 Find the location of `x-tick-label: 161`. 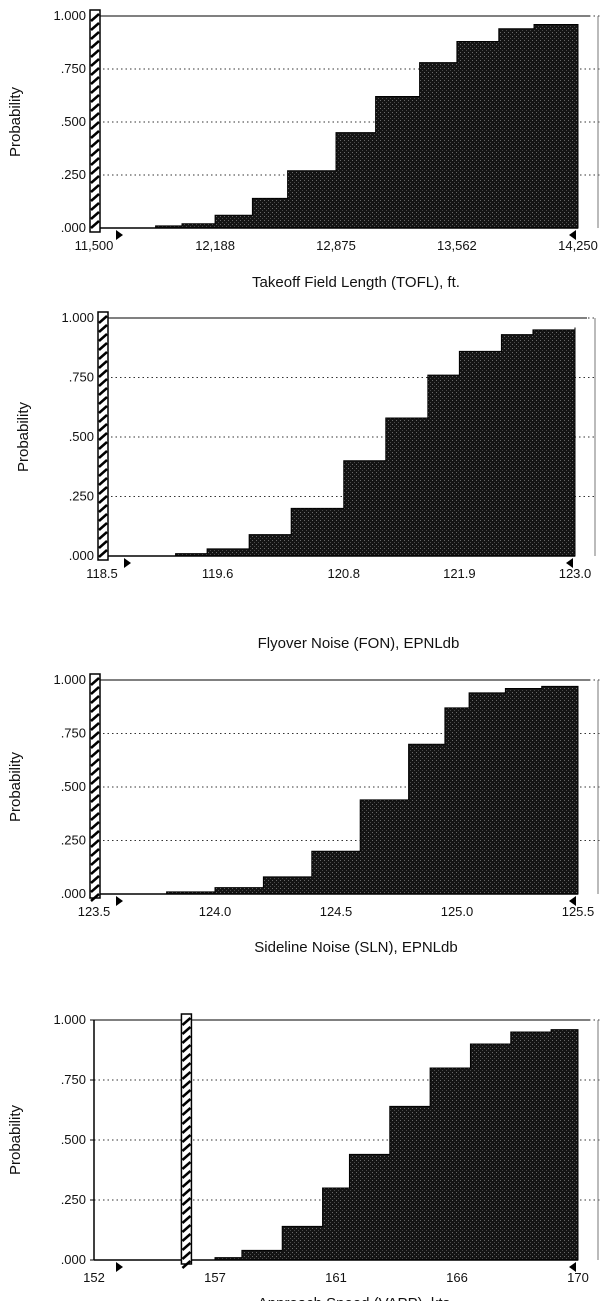

x-tick-label: 161 is located at coordinates (336, 1277).